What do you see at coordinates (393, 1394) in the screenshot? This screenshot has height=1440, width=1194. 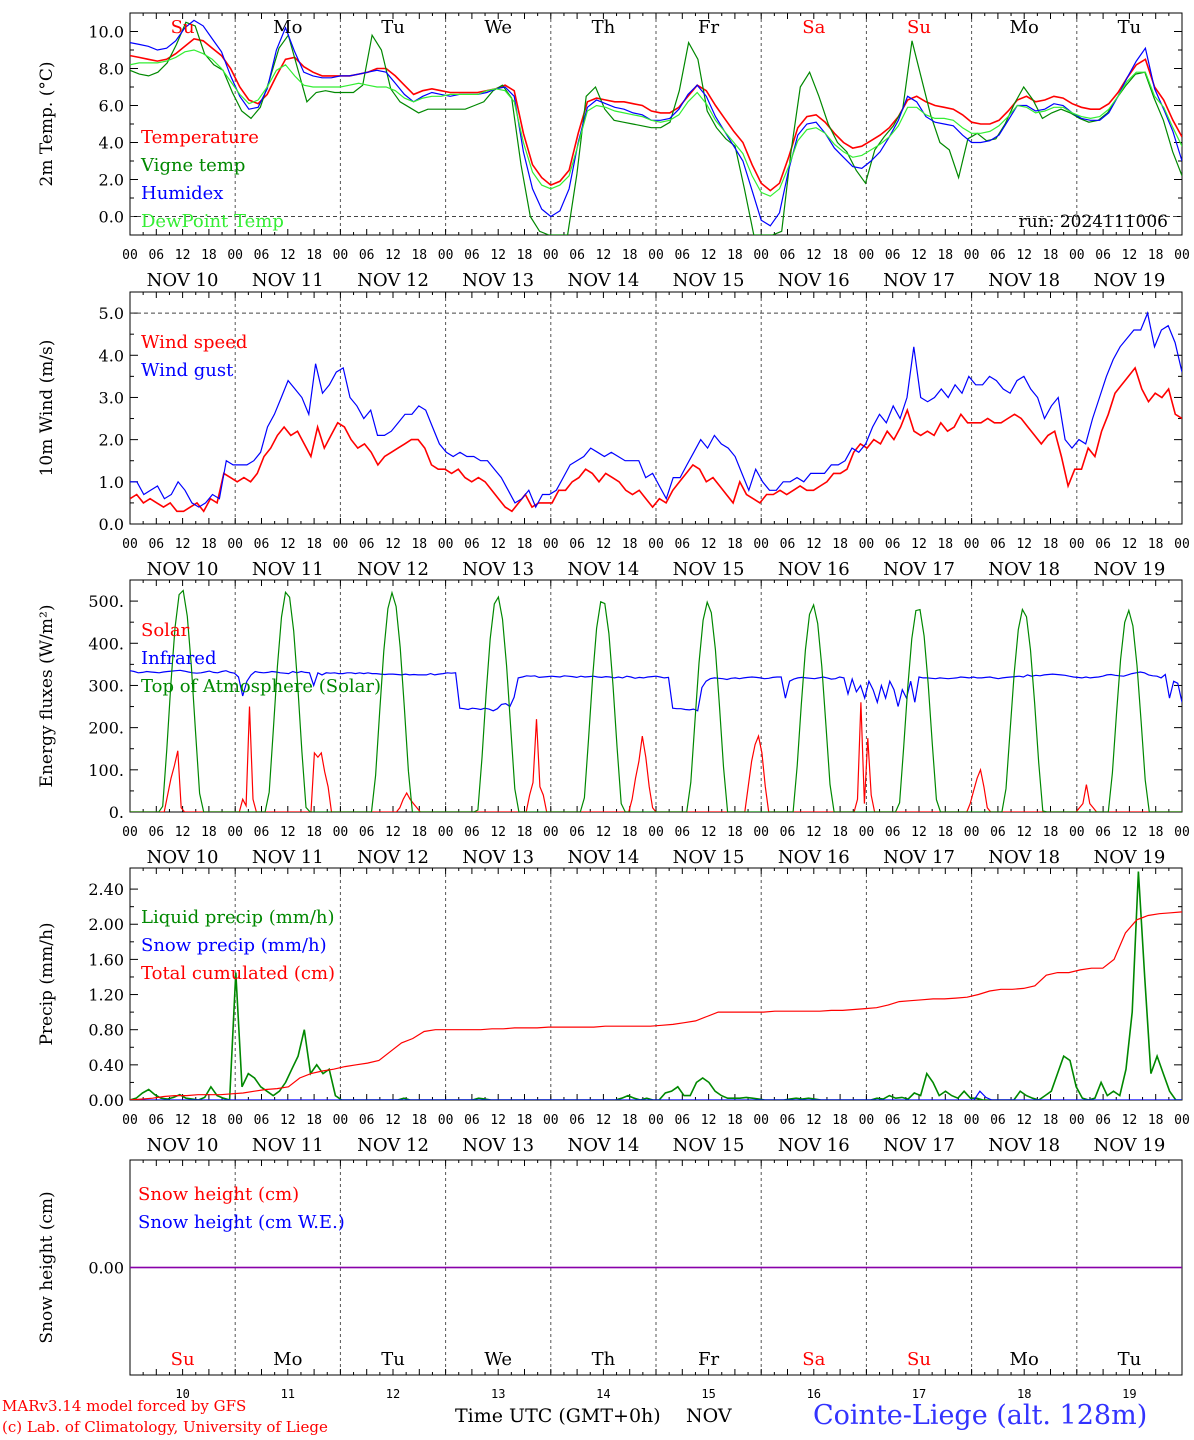 I see `day-number: 12` at bounding box center [393, 1394].